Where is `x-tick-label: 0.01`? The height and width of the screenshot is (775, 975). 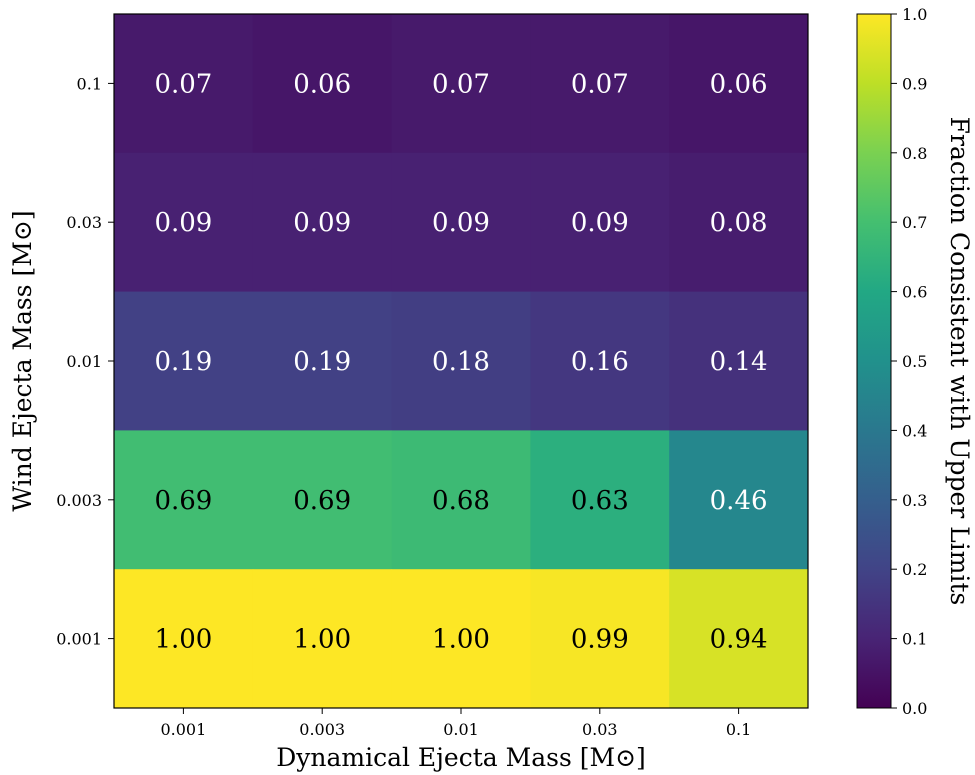
x-tick-label: 0.01 is located at coordinates (461, 729).